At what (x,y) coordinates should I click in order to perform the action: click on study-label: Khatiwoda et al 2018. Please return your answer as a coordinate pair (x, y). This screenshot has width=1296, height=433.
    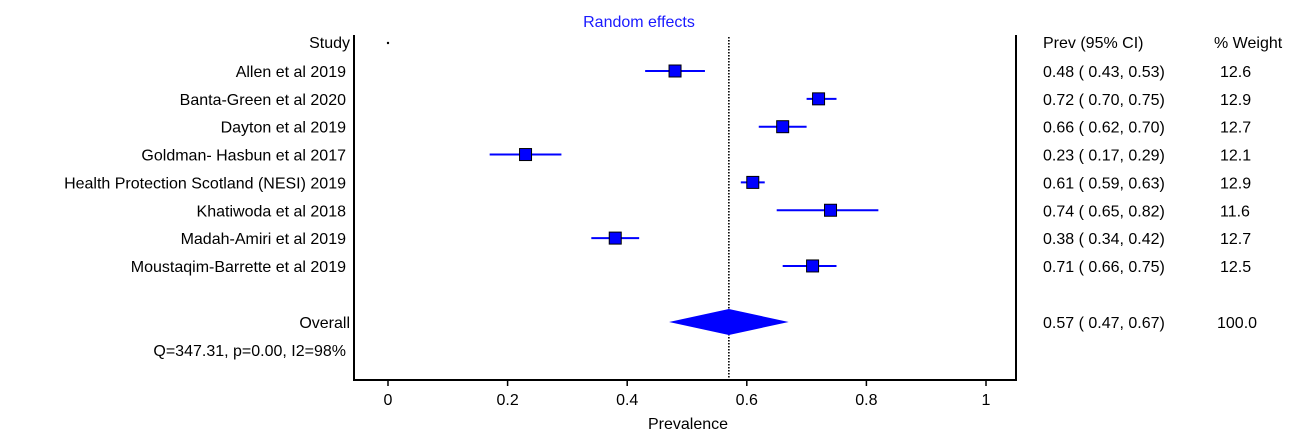
    Looking at the image, I should click on (272, 211).